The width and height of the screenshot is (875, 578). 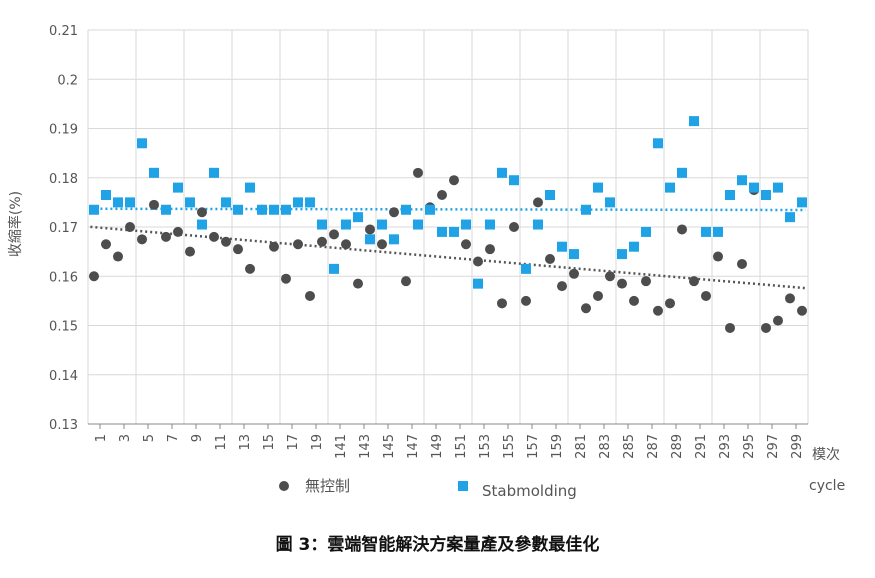 I want to click on y-tick-label: 0.17, so click(x=63, y=228).